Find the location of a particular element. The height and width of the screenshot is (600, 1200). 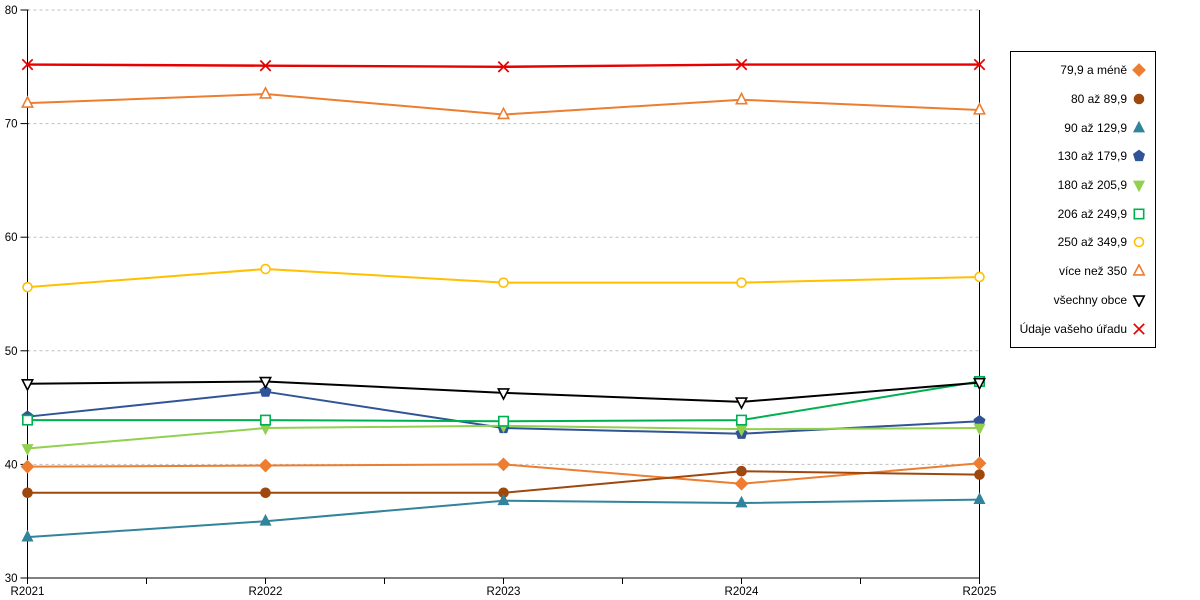

pentagon-marker-icon is located at coordinates (1139, 156).